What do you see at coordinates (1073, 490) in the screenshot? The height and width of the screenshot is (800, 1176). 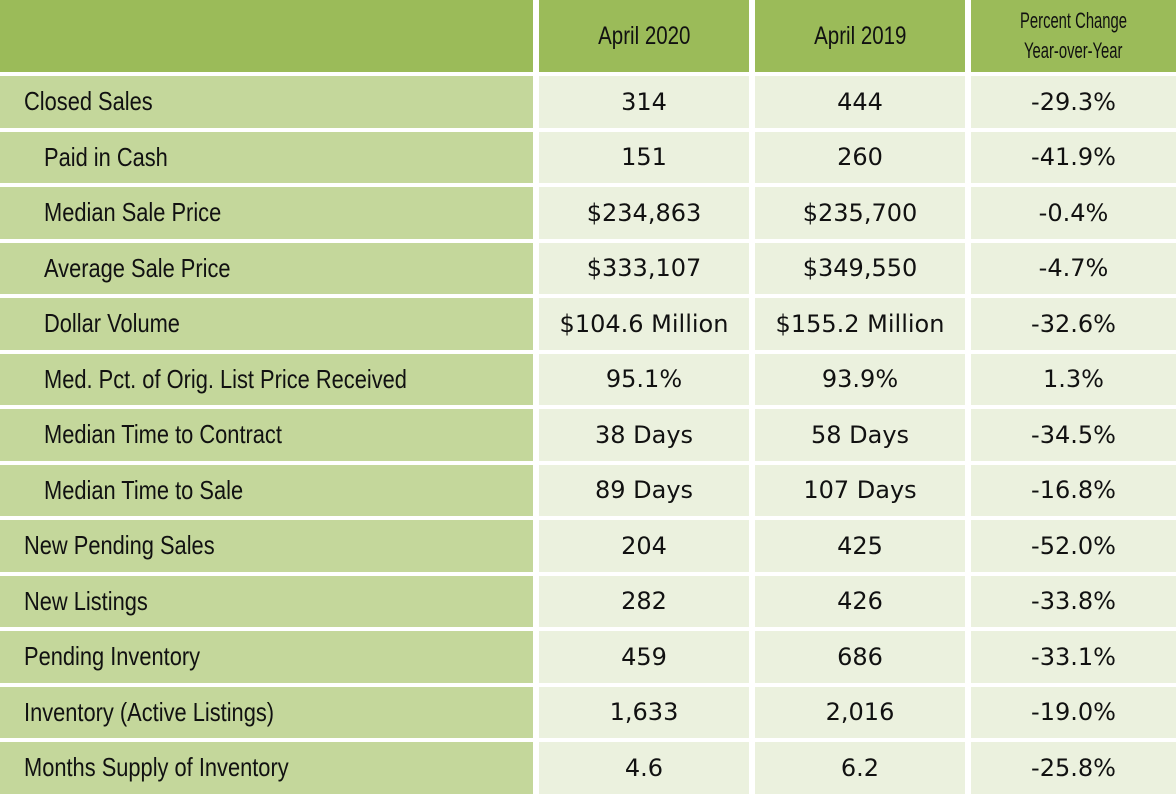 I see `cell-percent-change: -16.8%` at bounding box center [1073, 490].